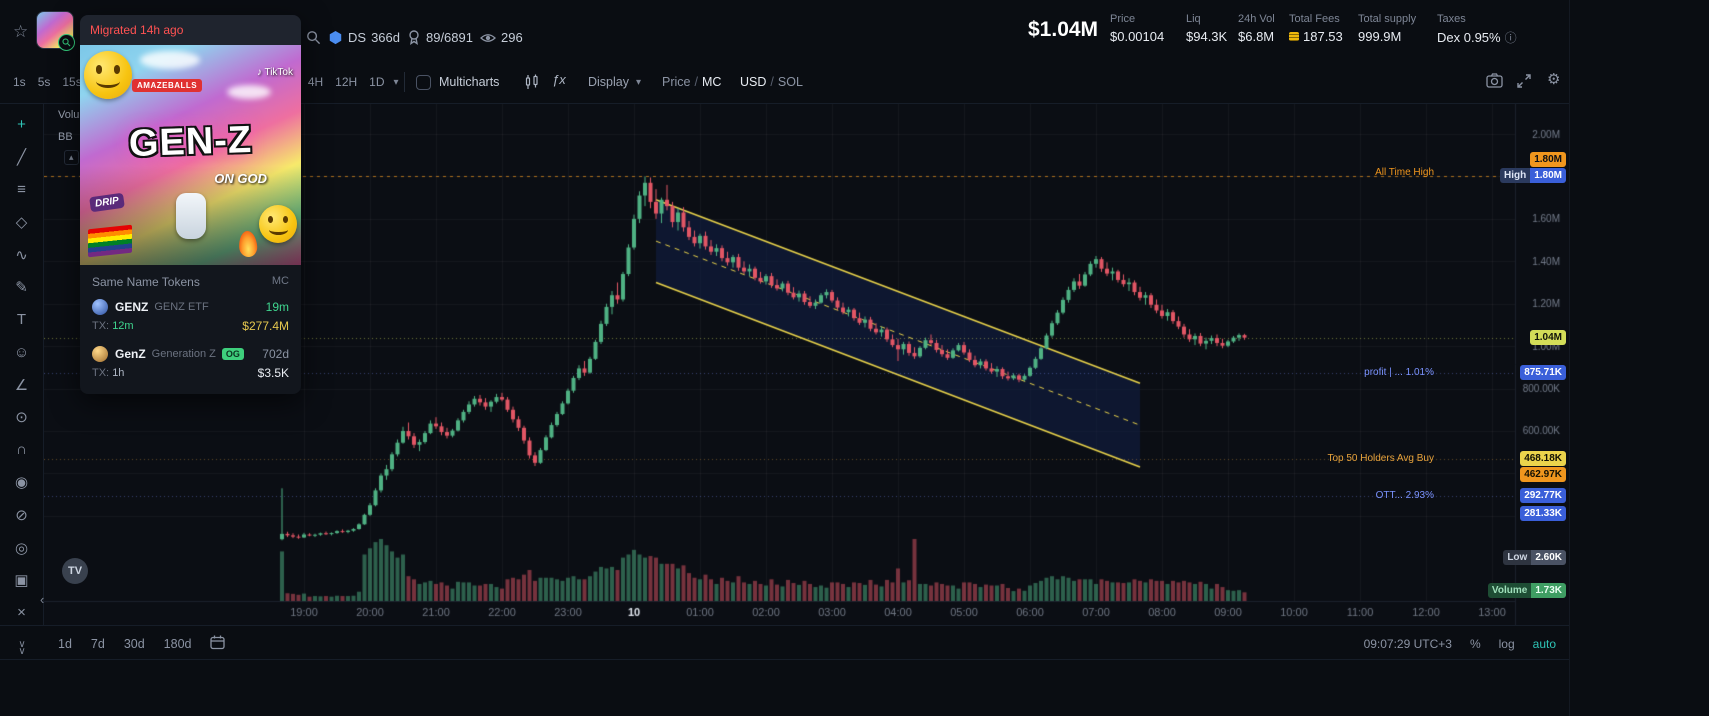 Image resolution: width=1709 pixels, height=716 pixels. Describe the element at coordinates (414, 37) in the screenshot. I see `medal-icon` at that location.